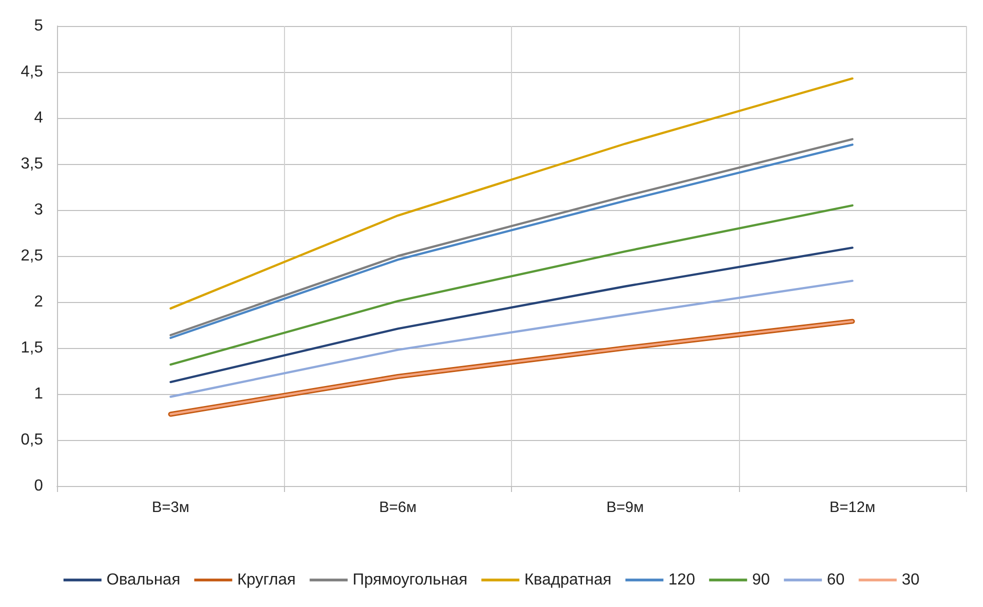 The width and height of the screenshot is (983, 607). I want to click on y-tick-label: 3,5, so click(32, 164).